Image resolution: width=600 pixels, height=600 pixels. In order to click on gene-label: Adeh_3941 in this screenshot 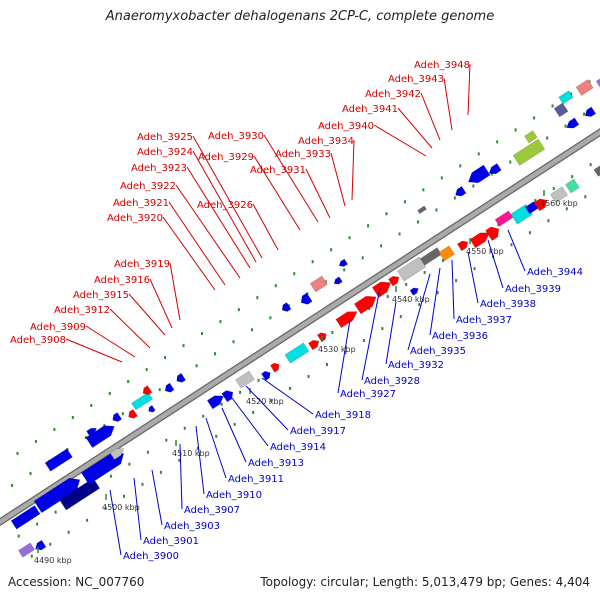, I will do `click(370, 109)`.